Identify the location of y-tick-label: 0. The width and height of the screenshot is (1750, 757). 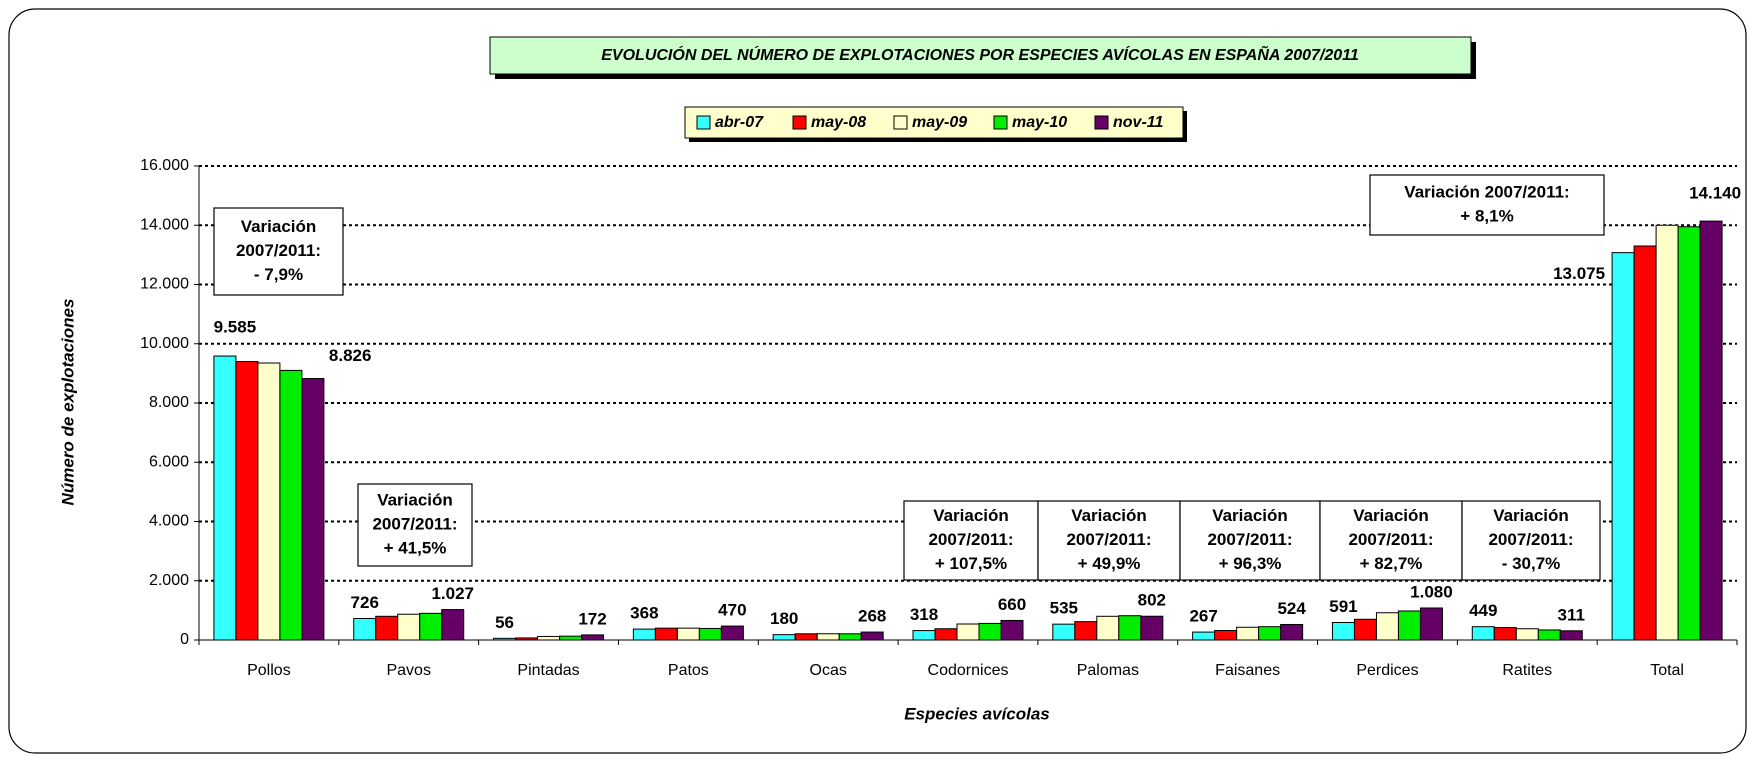
(184, 639).